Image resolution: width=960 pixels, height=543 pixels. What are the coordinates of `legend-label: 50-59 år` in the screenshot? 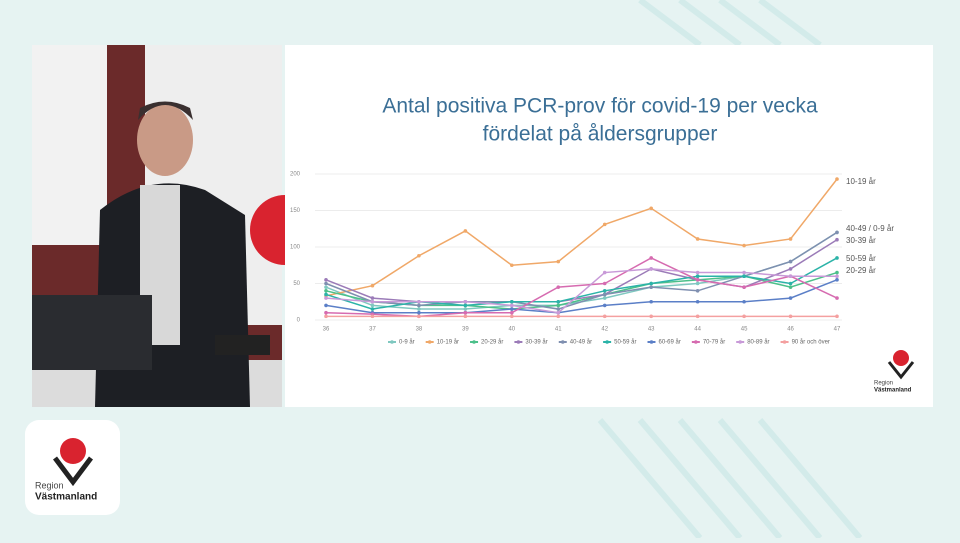 It's located at (625, 342).